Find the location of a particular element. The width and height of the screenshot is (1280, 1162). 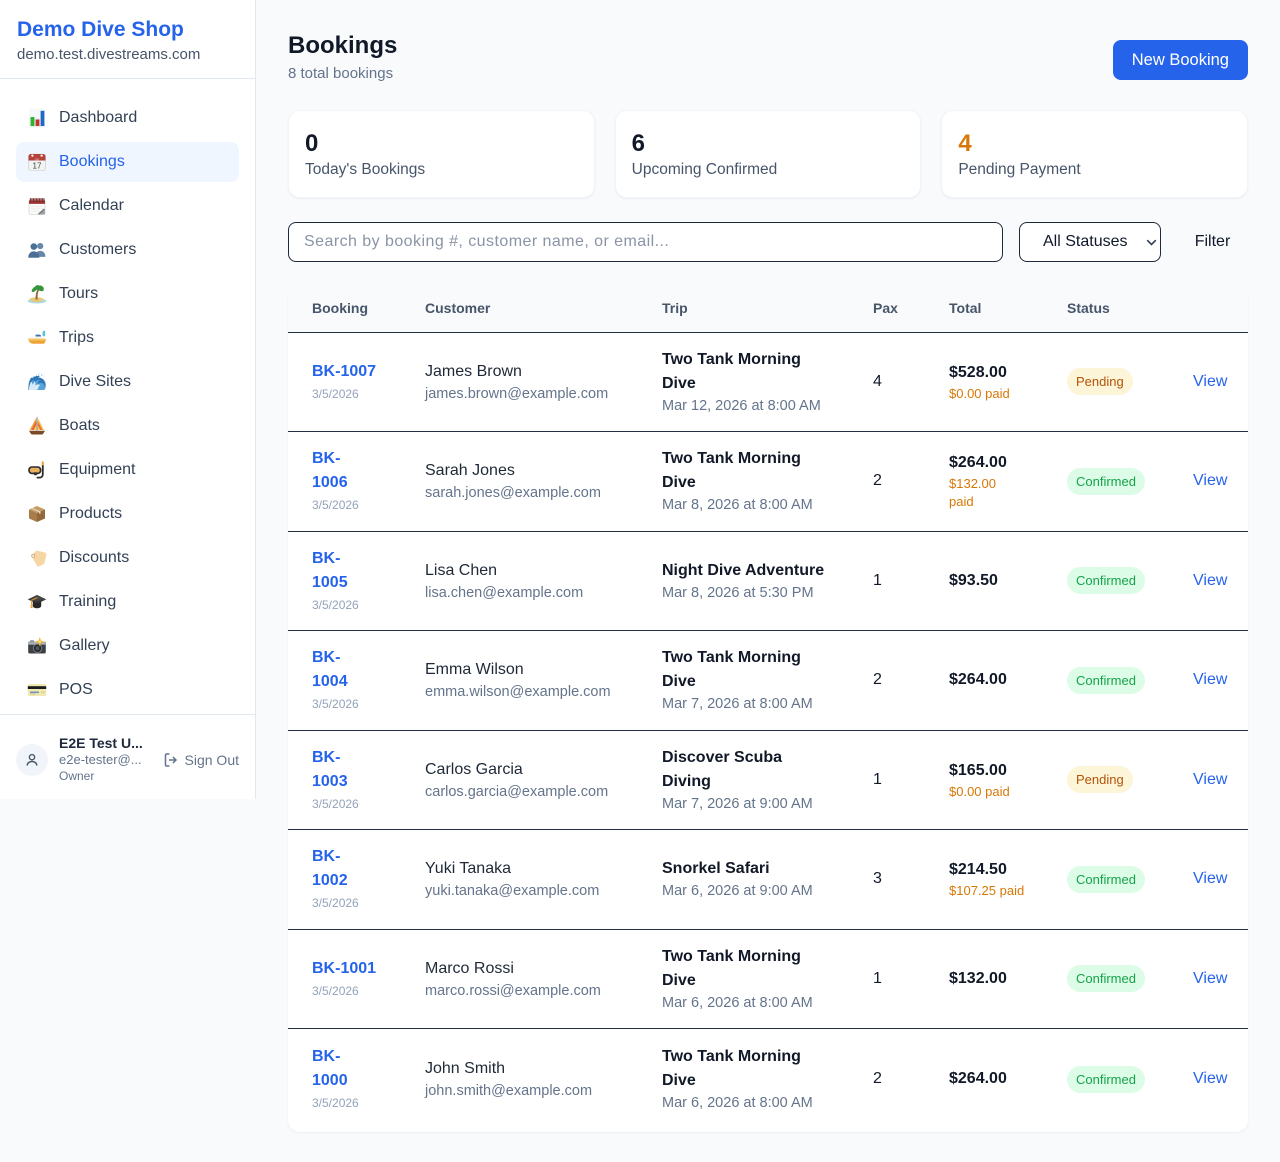

svg-text: JUL is located at coordinates (37, 160).